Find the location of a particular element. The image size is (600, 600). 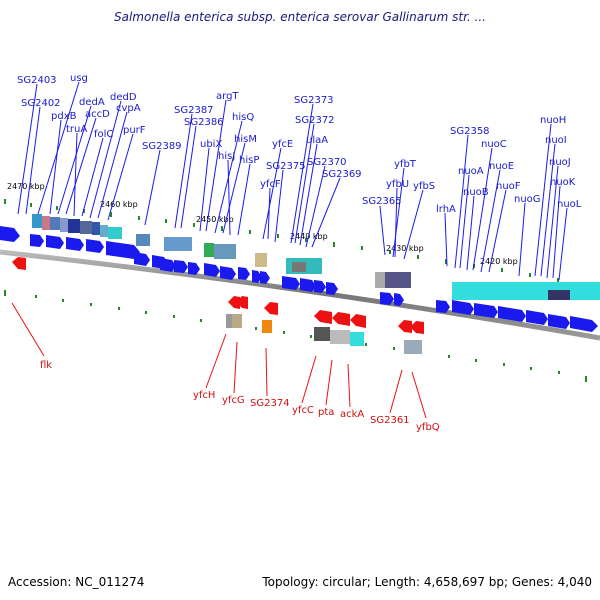

tick-marks-bottom is located at coordinates (295, 336).